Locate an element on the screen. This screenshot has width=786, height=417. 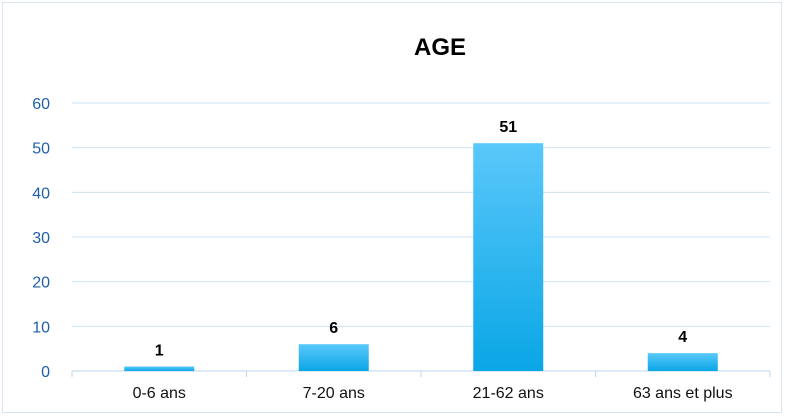
x-tick-label: 0-6 ans is located at coordinates (159, 393).